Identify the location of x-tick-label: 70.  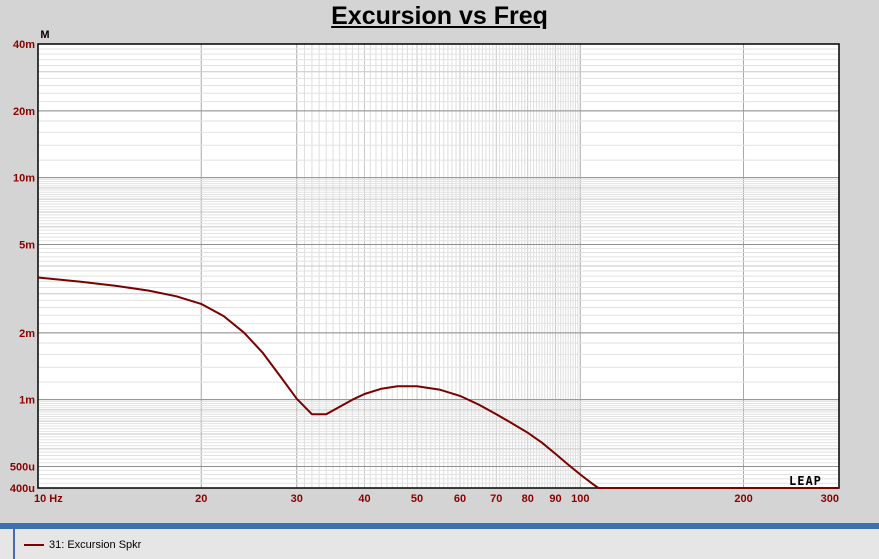
(496, 499).